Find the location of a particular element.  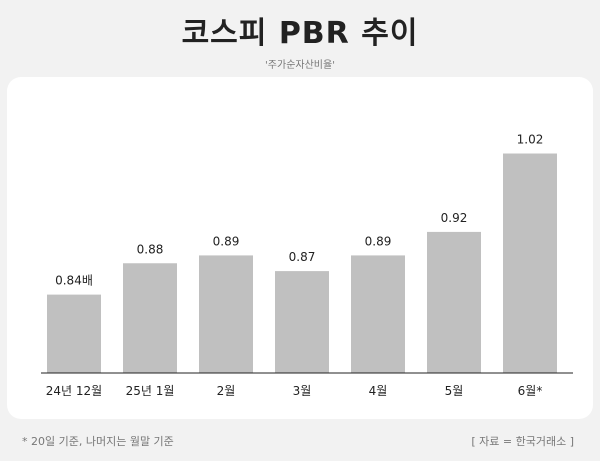

chart-subtitle: '주가순자산비율' is located at coordinates (300, 65).